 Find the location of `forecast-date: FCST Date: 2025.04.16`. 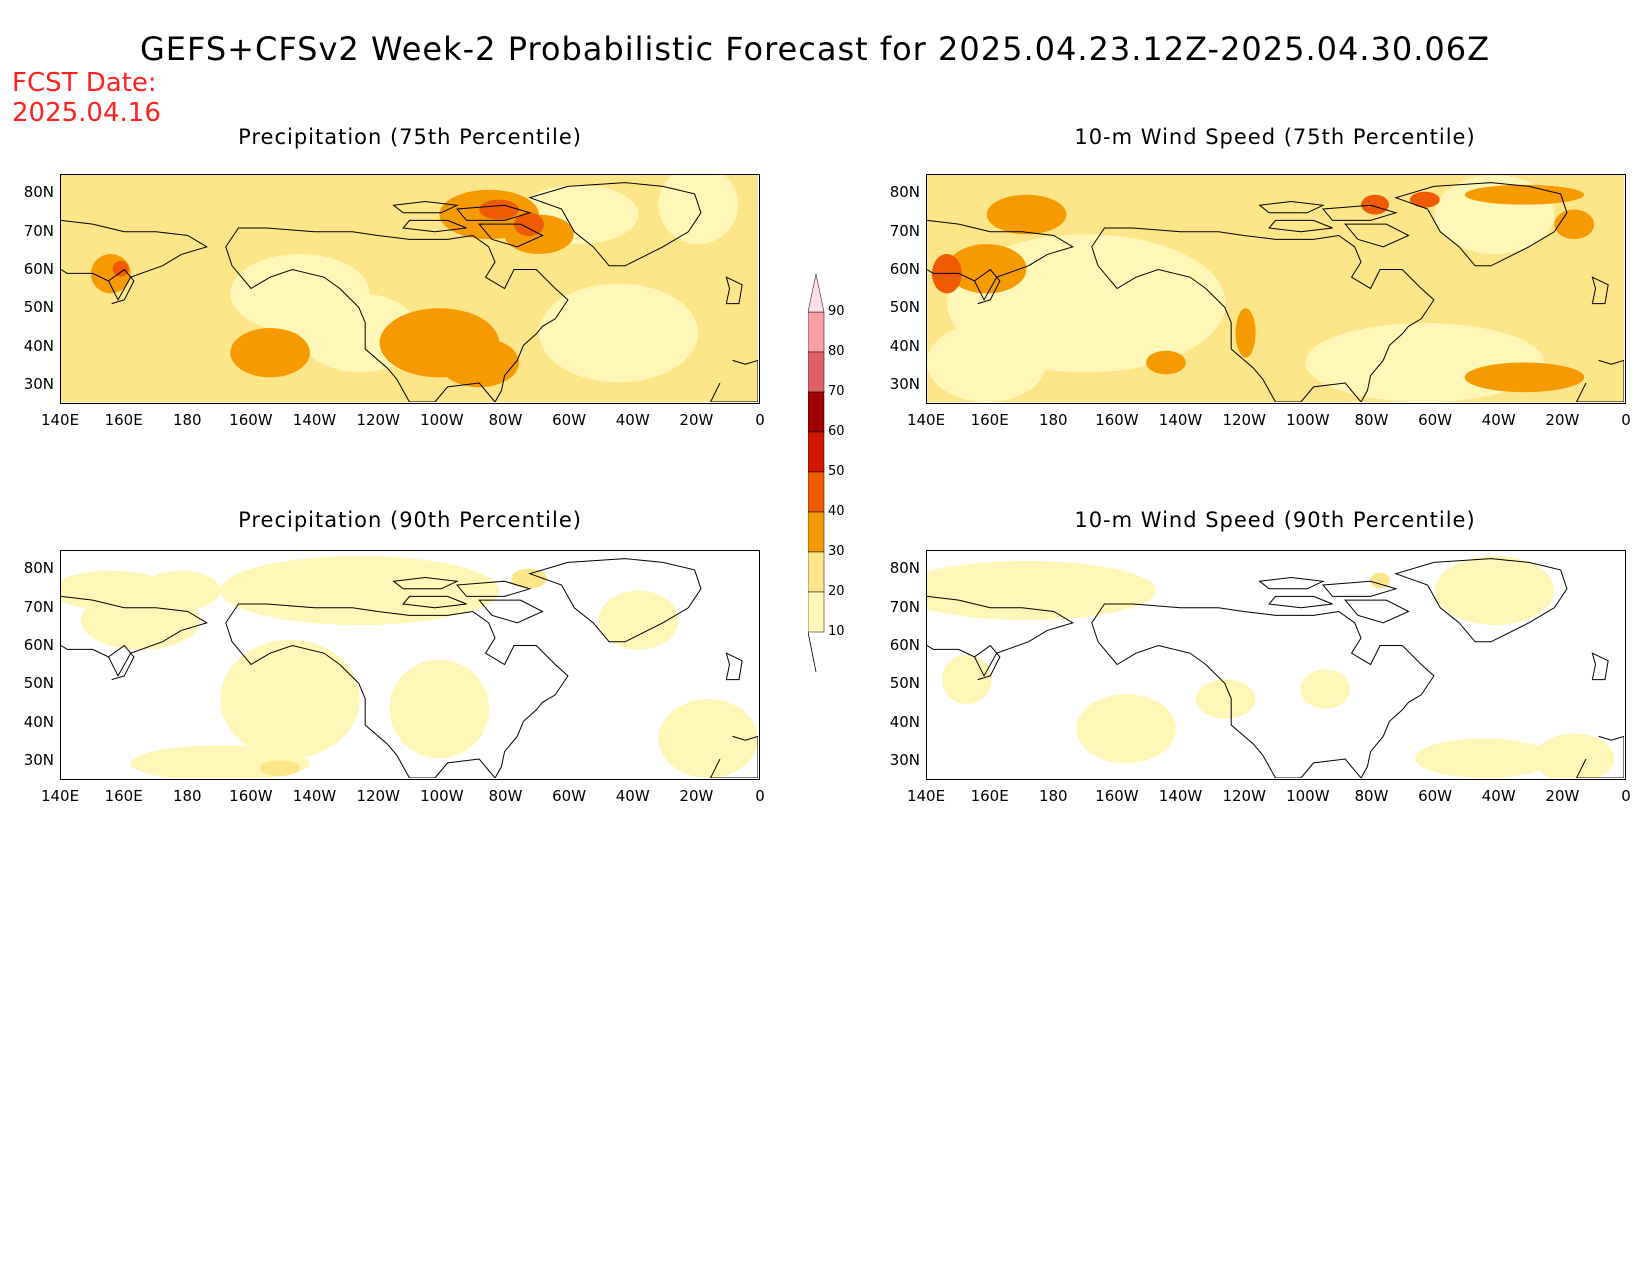

forecast-date: FCST Date: 2025.04.16 is located at coordinates (86, 98).